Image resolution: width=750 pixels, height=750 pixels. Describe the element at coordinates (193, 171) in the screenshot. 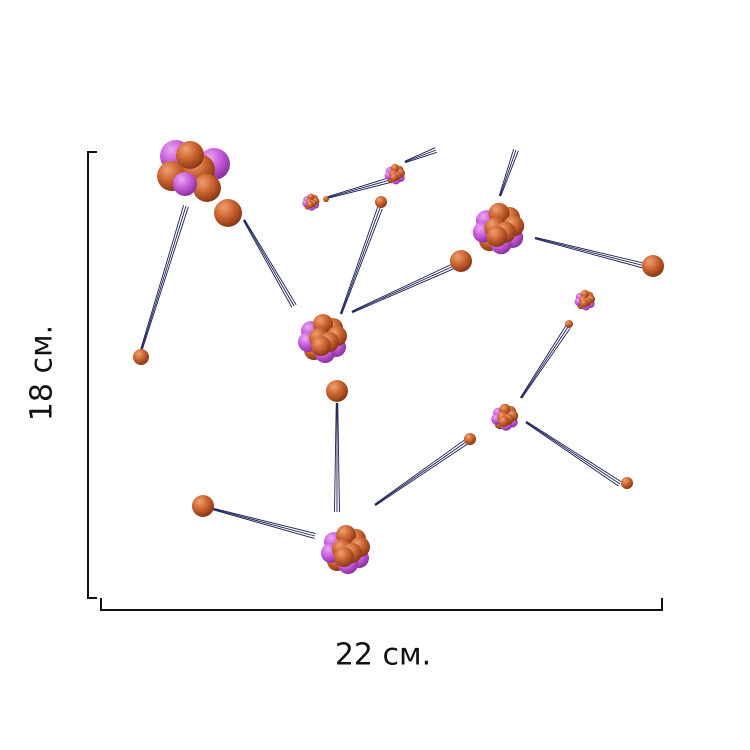

I see `nucleus-large` at that location.